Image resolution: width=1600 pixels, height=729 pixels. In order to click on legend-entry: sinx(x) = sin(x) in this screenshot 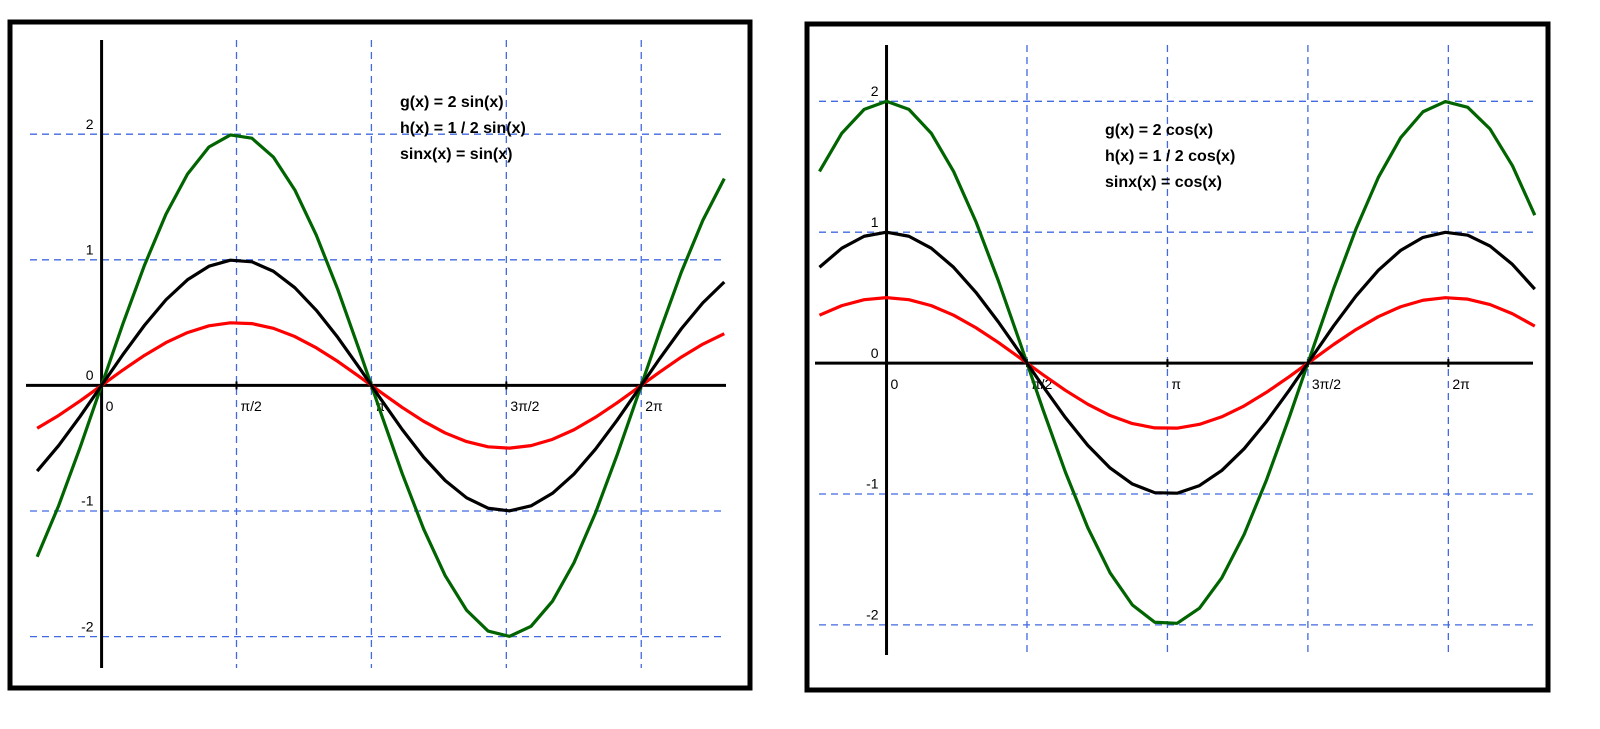, I will do `click(456, 154)`.